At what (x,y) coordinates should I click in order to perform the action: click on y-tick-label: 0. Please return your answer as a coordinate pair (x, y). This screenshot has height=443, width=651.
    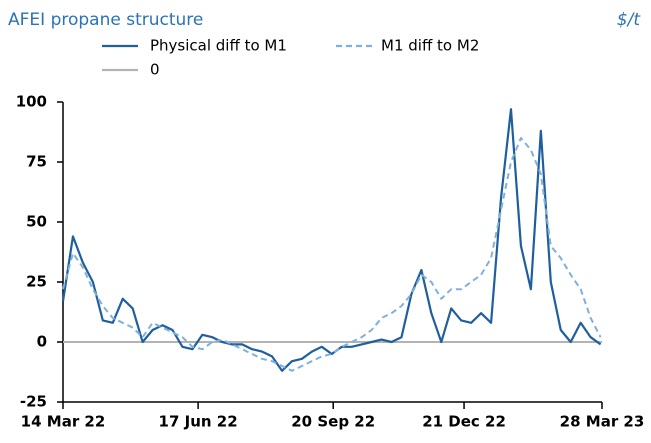
    Looking at the image, I should click on (42, 342).